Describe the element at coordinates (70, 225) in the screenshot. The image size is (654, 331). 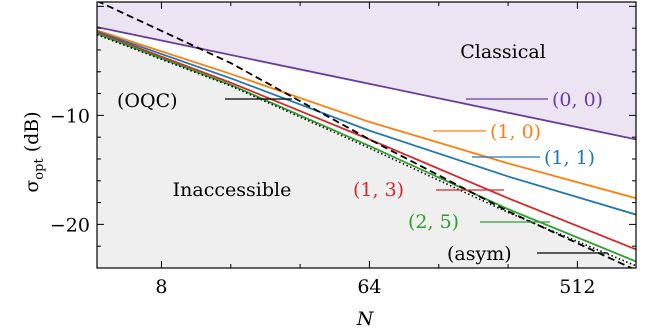
I see `y-tick-label: −20` at that location.